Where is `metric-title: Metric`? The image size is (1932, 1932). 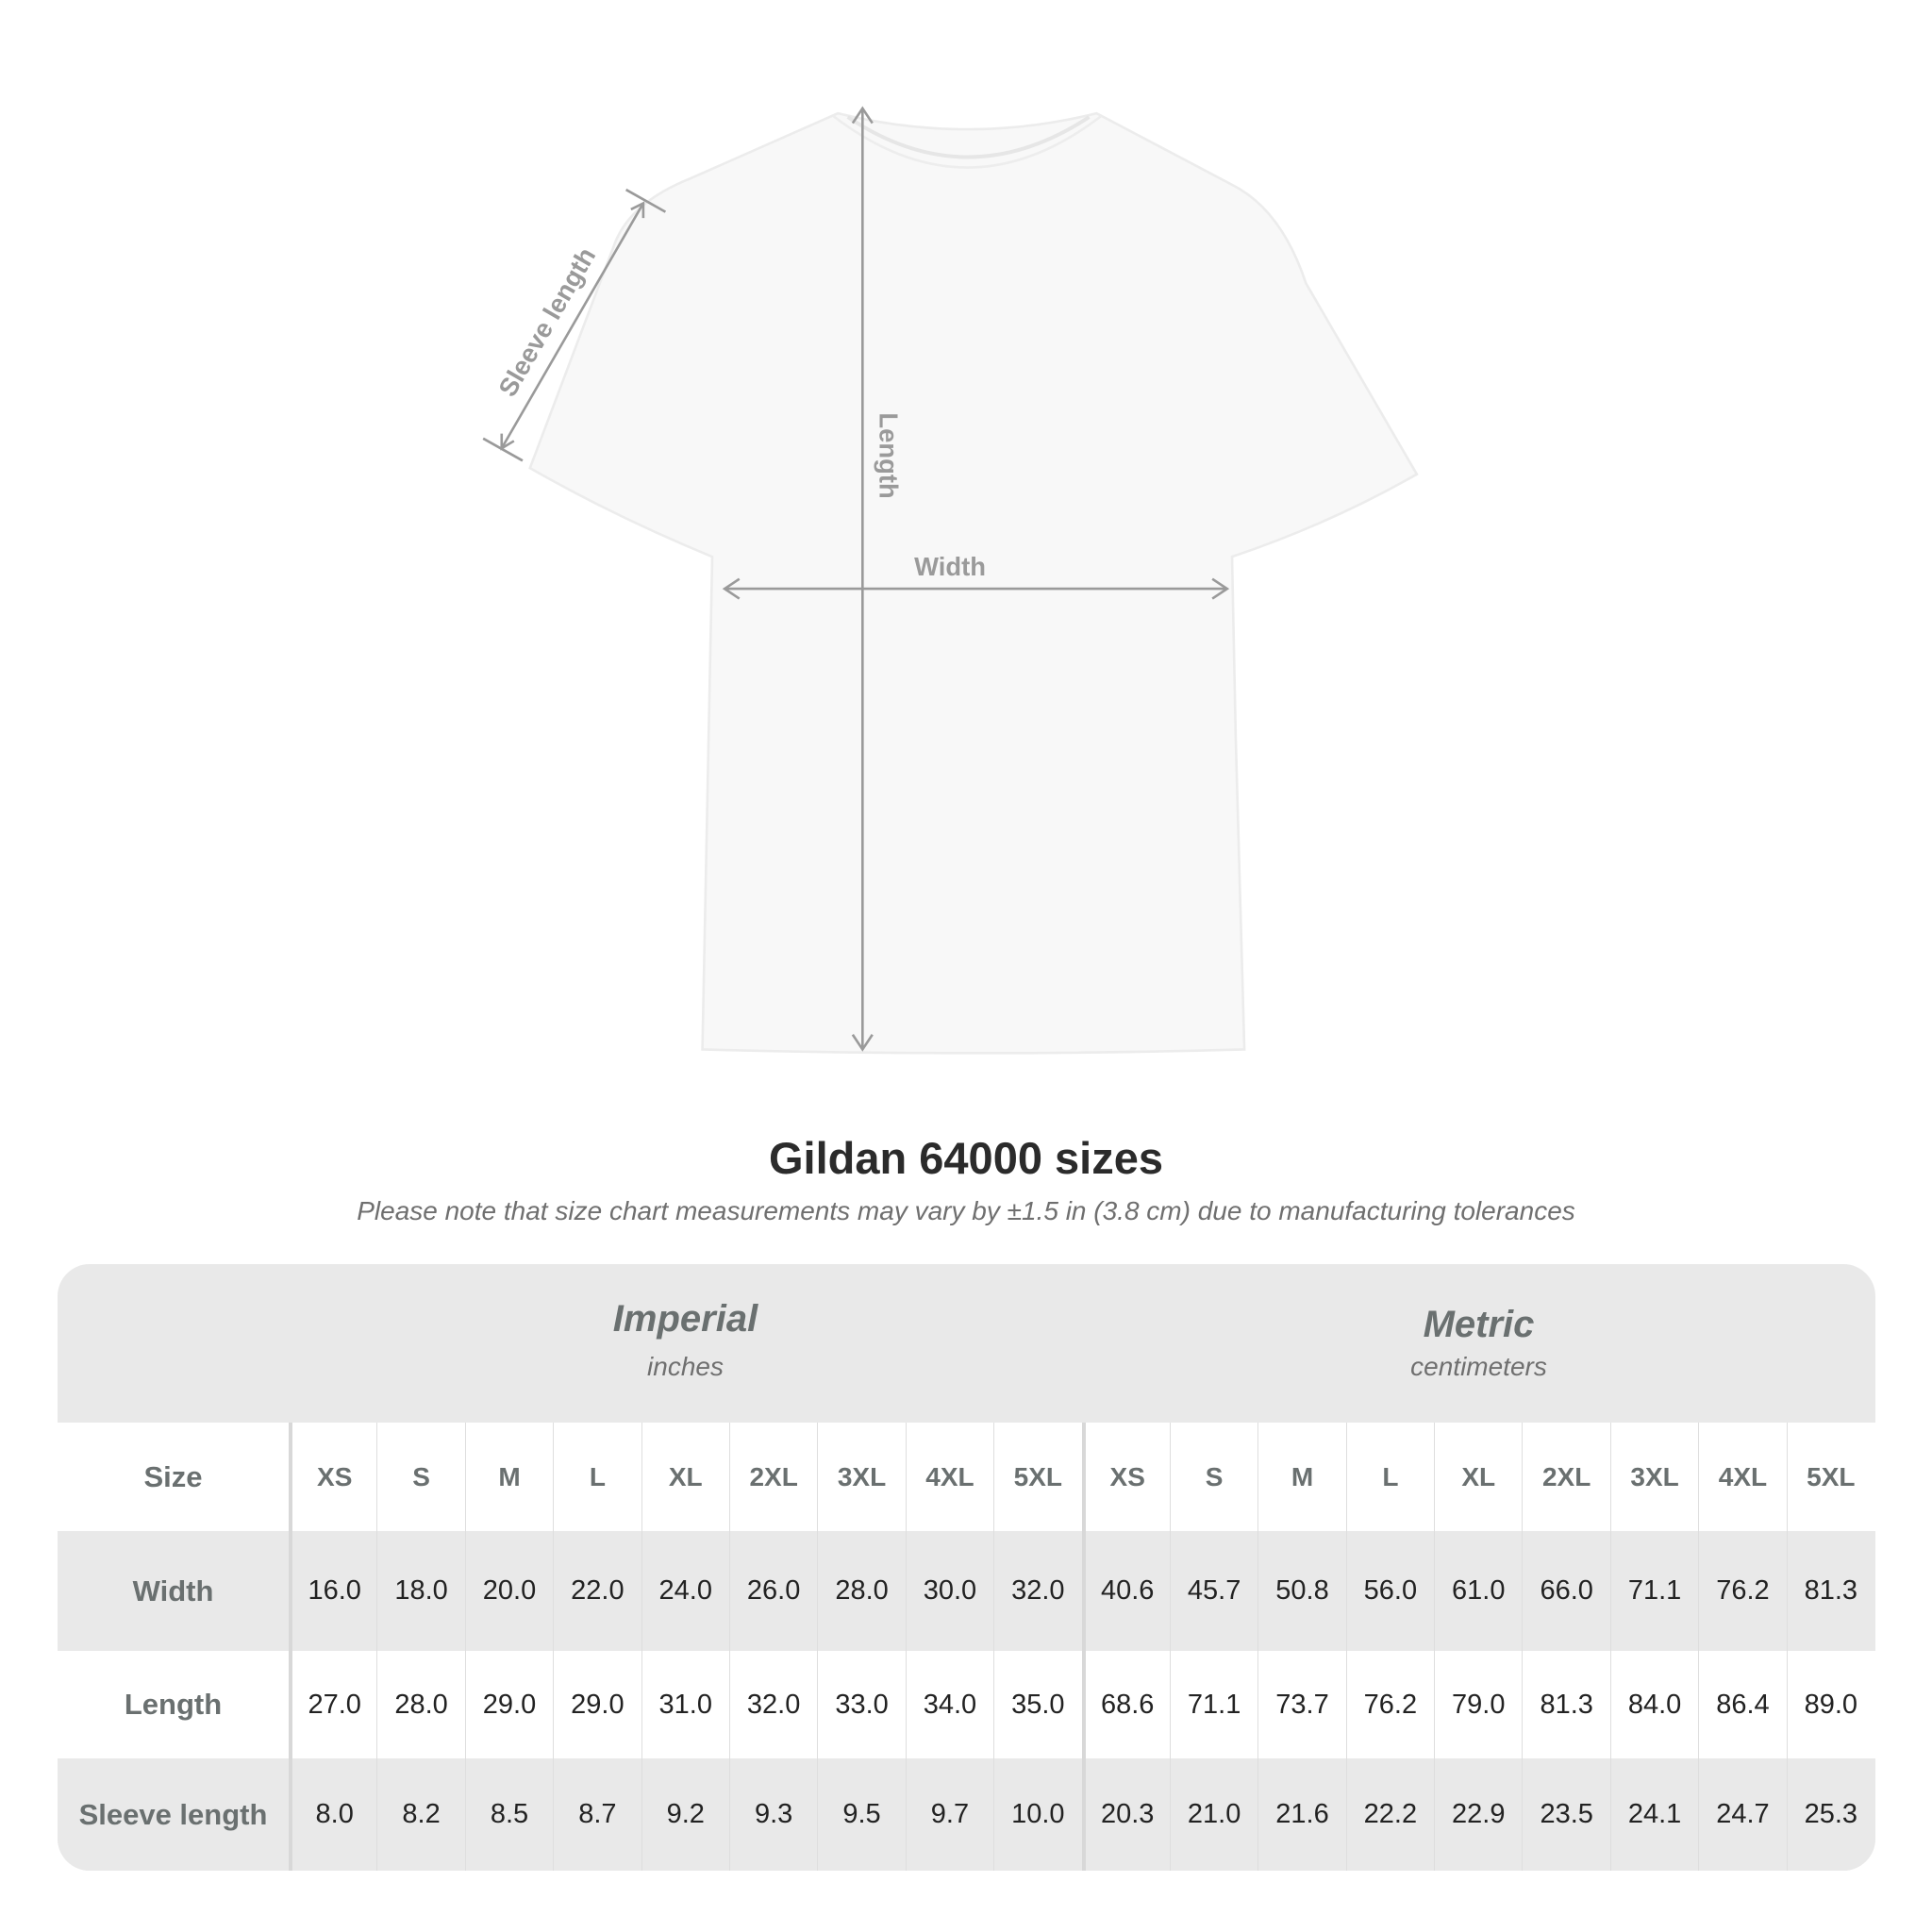
metric-title: Metric is located at coordinates (1479, 1324).